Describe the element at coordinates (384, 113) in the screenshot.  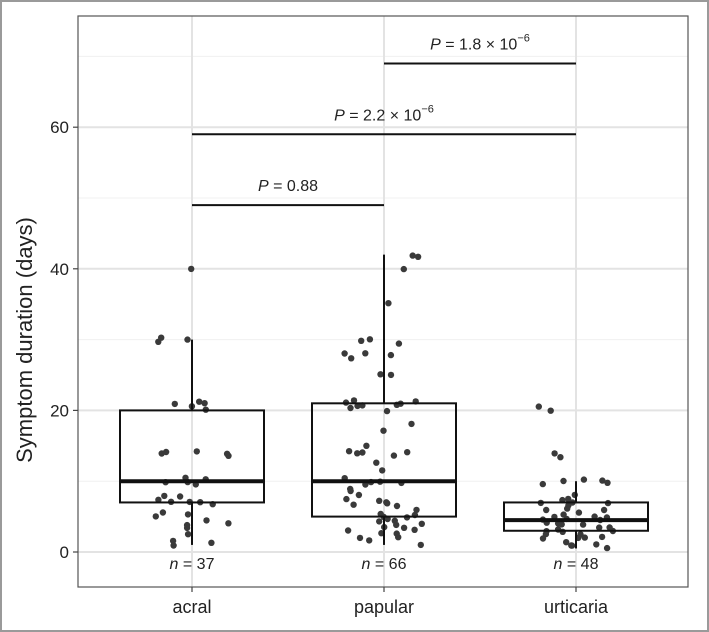
I see `p-value-label-acral-urticaria: P = 2.2 × 10−6` at that location.